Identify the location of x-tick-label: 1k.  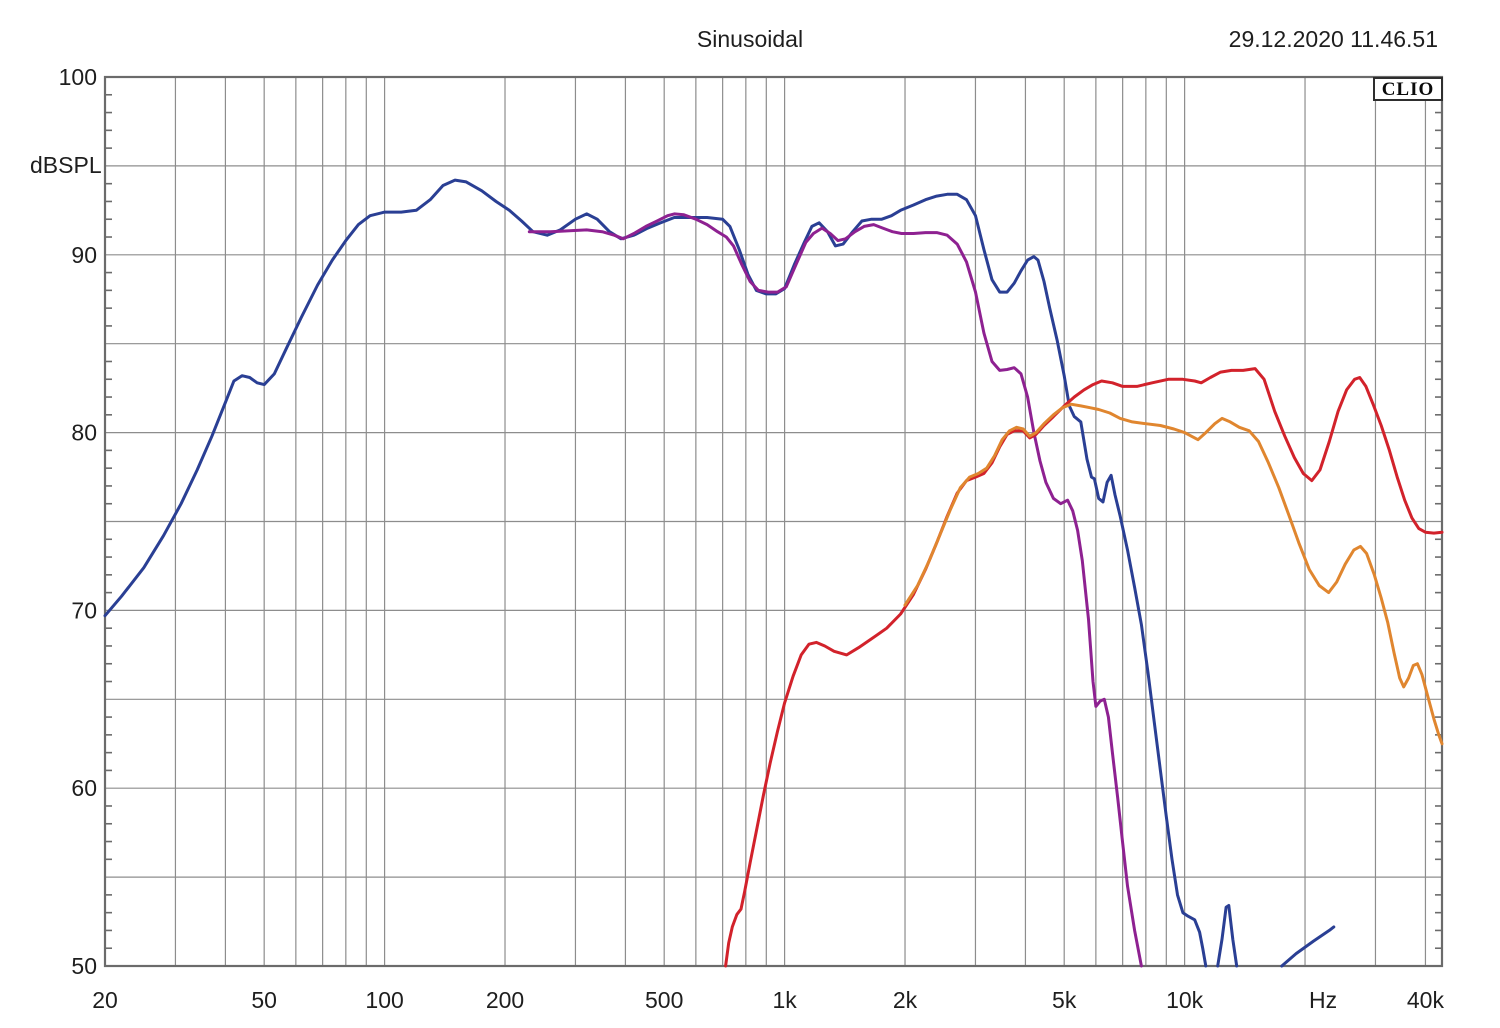
(784, 1000).